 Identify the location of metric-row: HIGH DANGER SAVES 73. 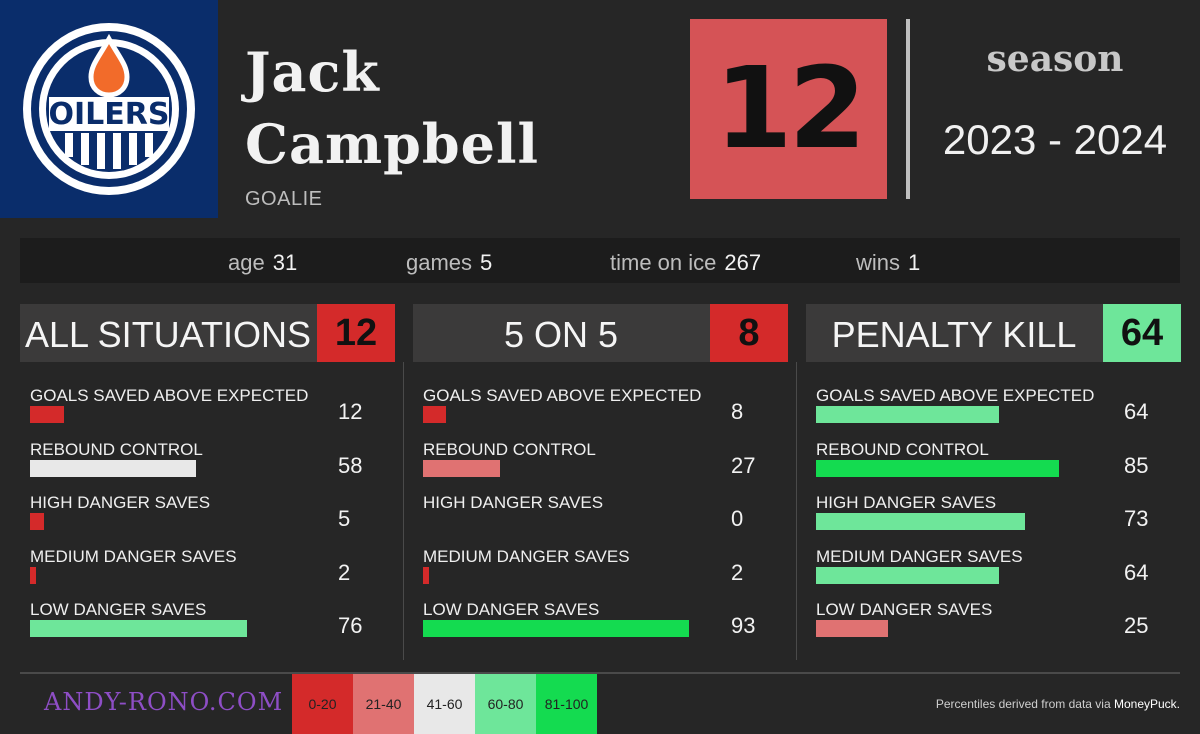
(996, 518).